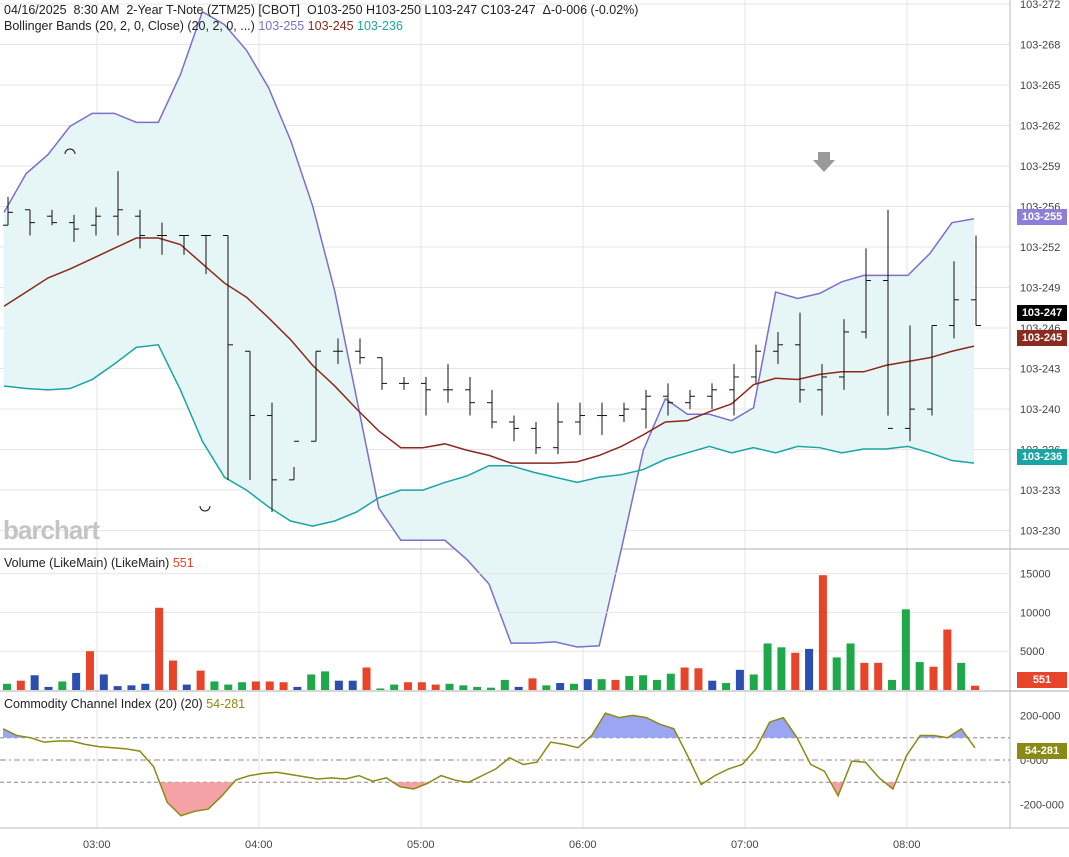 Image resolution: width=1069 pixels, height=857 pixels. What do you see at coordinates (205, 508) in the screenshot?
I see `low-marker` at bounding box center [205, 508].